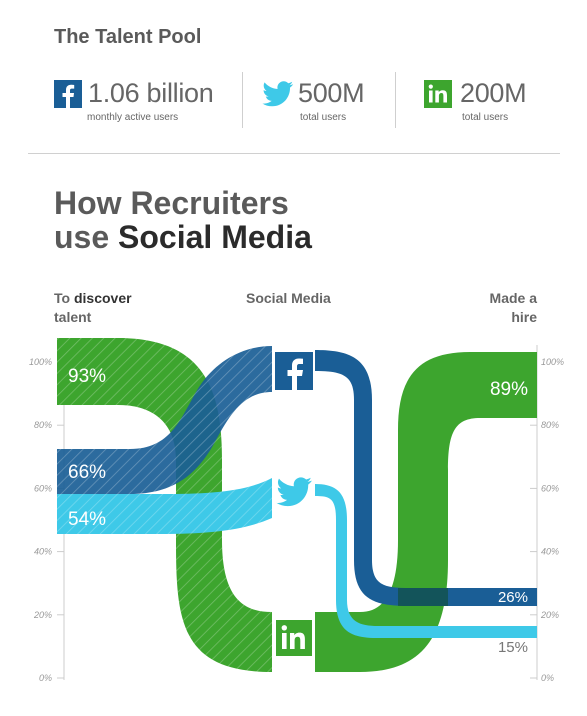  I want to click on facebook-flow-left-stripes, so click(164, 420).